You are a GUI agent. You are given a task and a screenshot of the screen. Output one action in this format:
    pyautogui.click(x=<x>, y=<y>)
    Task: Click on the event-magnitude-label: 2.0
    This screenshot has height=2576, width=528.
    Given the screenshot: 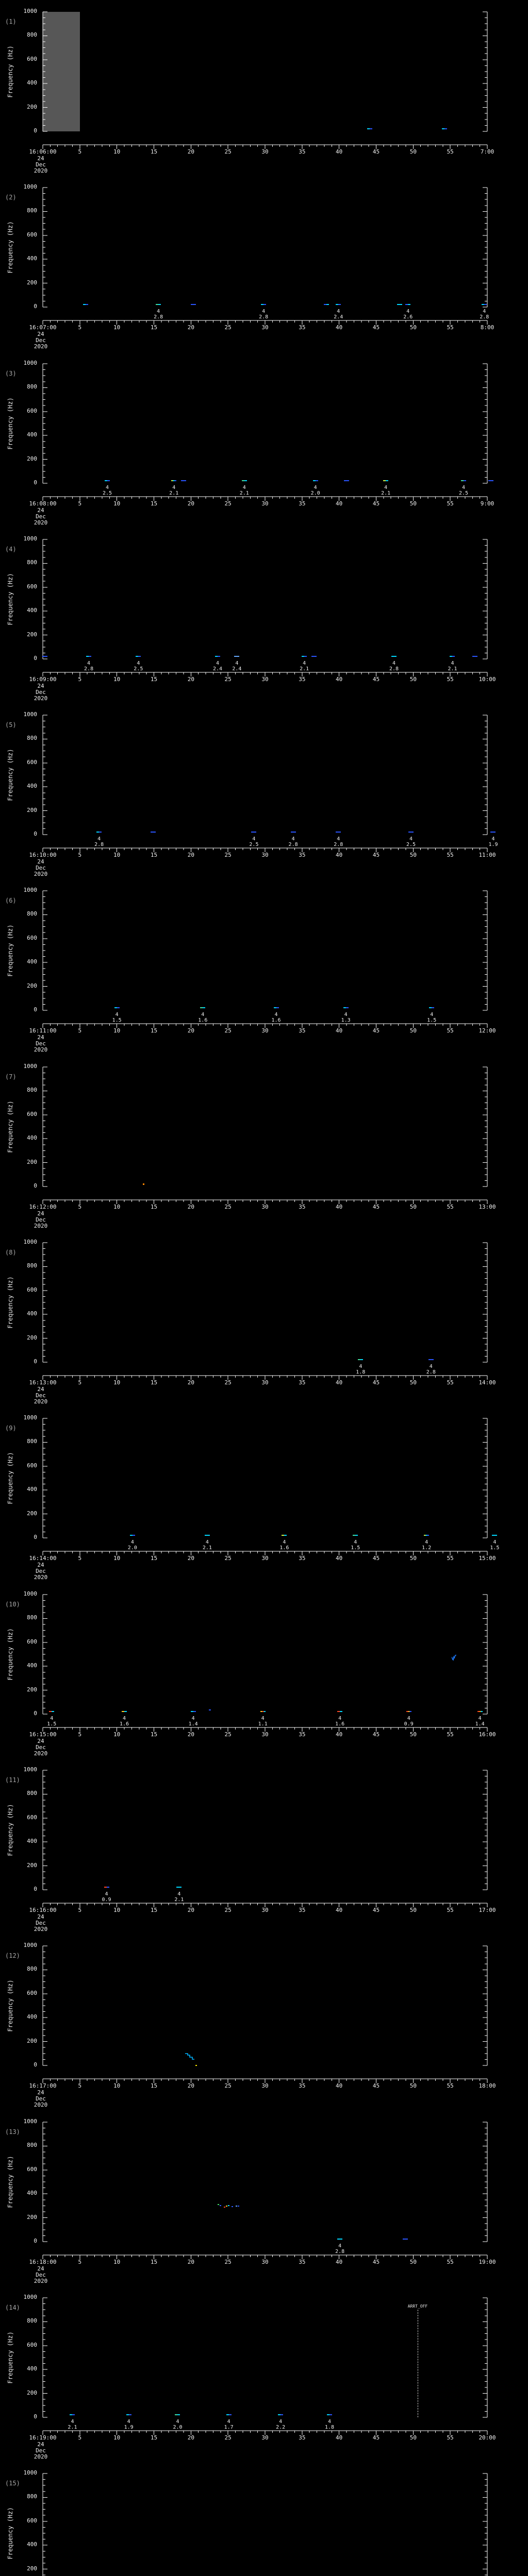 What is the action you would take?
    pyautogui.click(x=178, y=2427)
    